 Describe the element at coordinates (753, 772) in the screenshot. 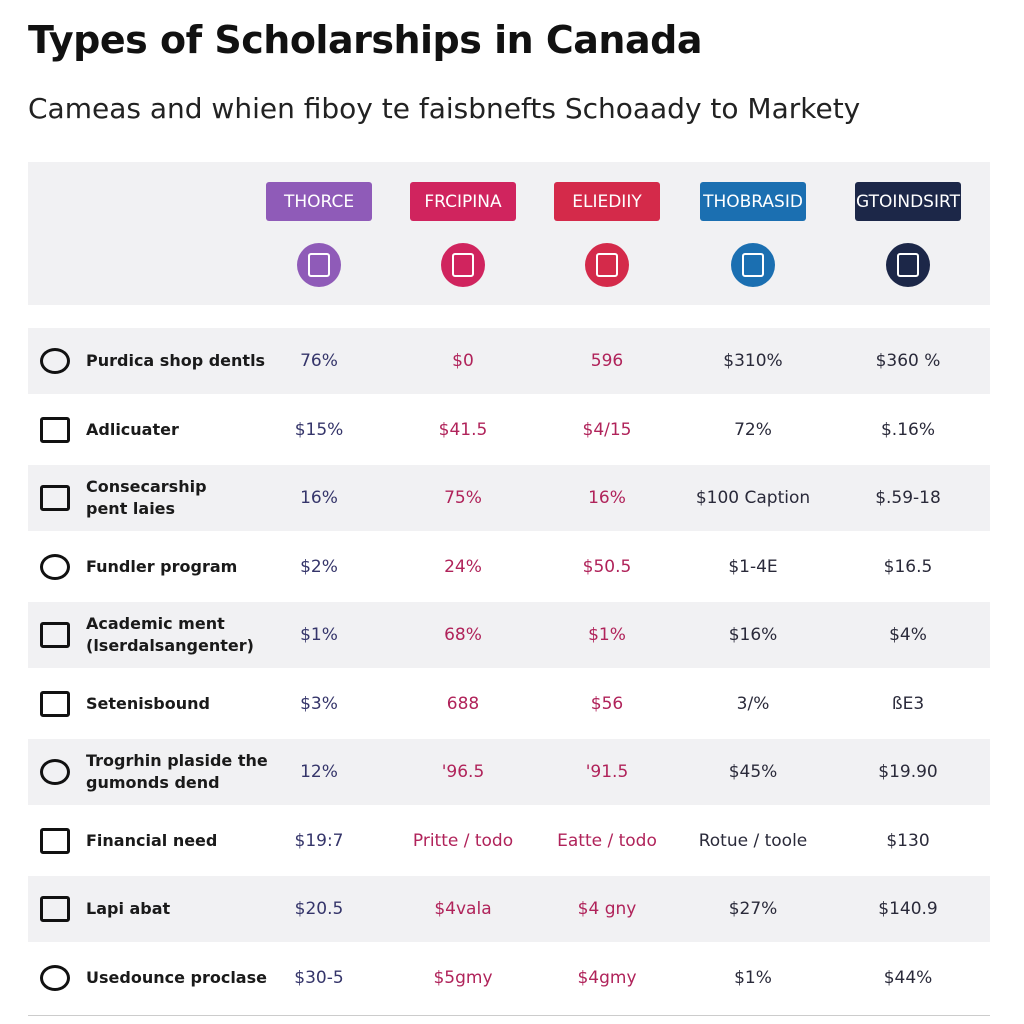

I see `cell: $45%` at that location.